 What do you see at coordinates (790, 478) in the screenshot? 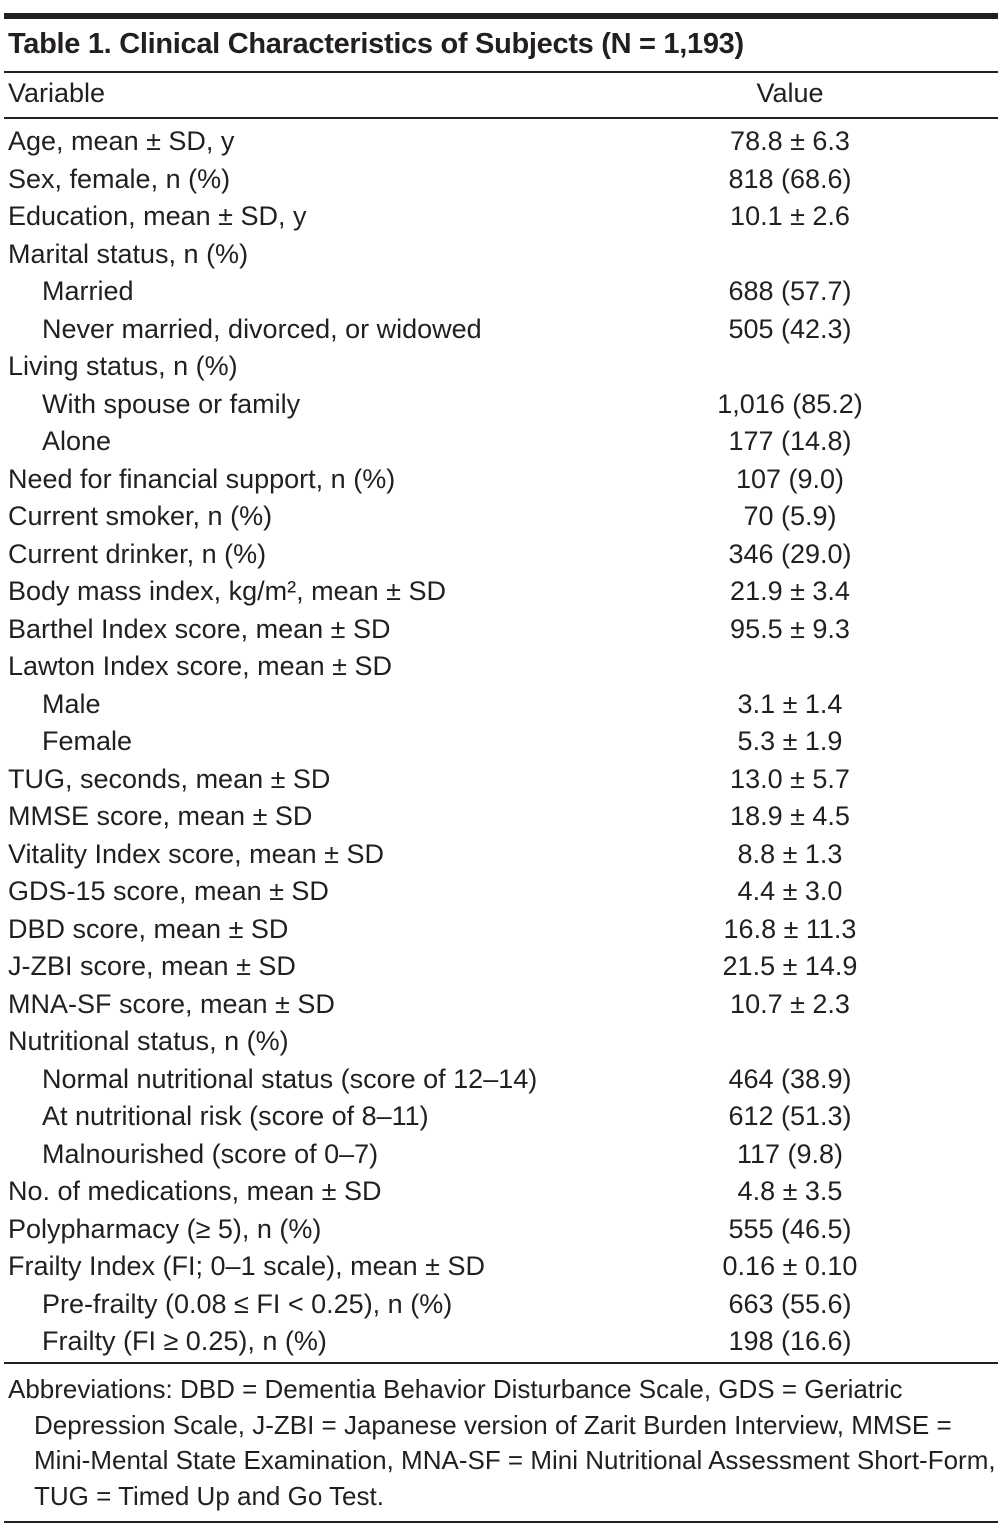
I see `row-value: 107 (9.0)` at bounding box center [790, 478].